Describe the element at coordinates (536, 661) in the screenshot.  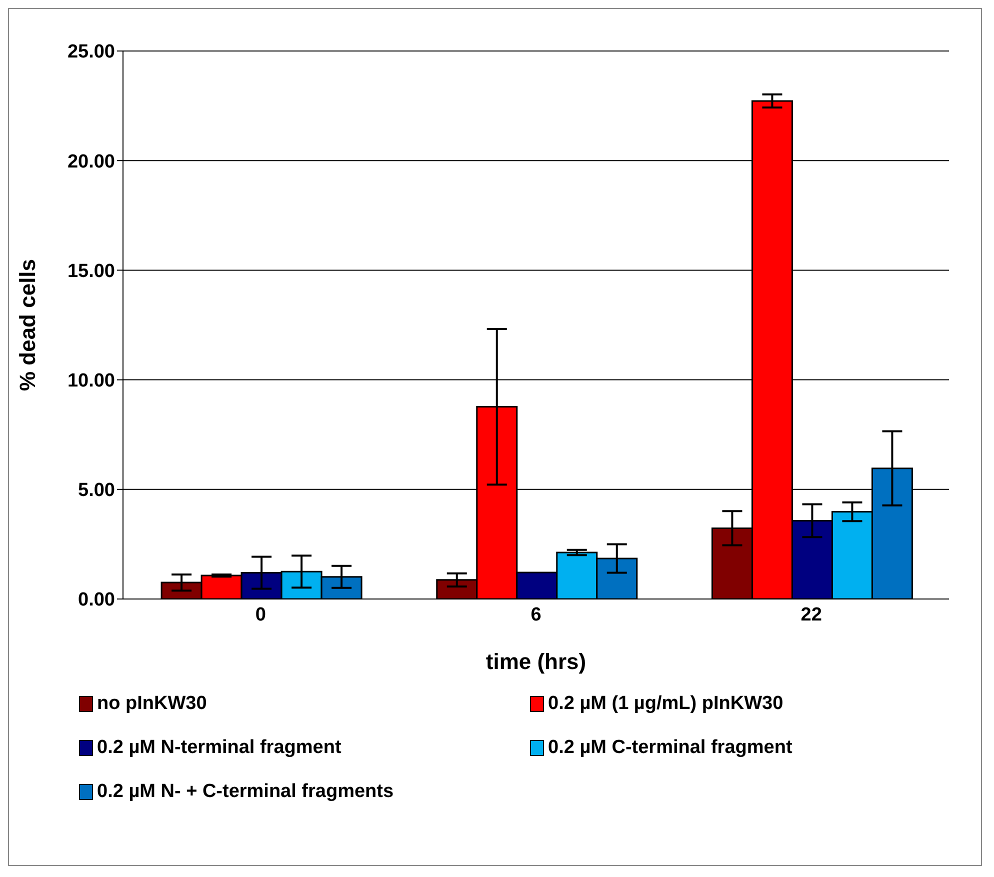
I see `x-axis-title: time (hrs)` at that location.